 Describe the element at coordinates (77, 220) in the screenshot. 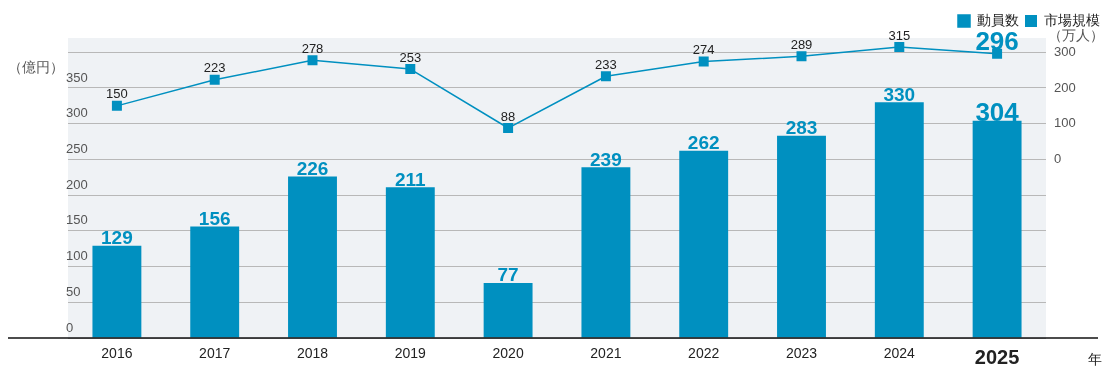

I see `y-tick-label: 150` at that location.